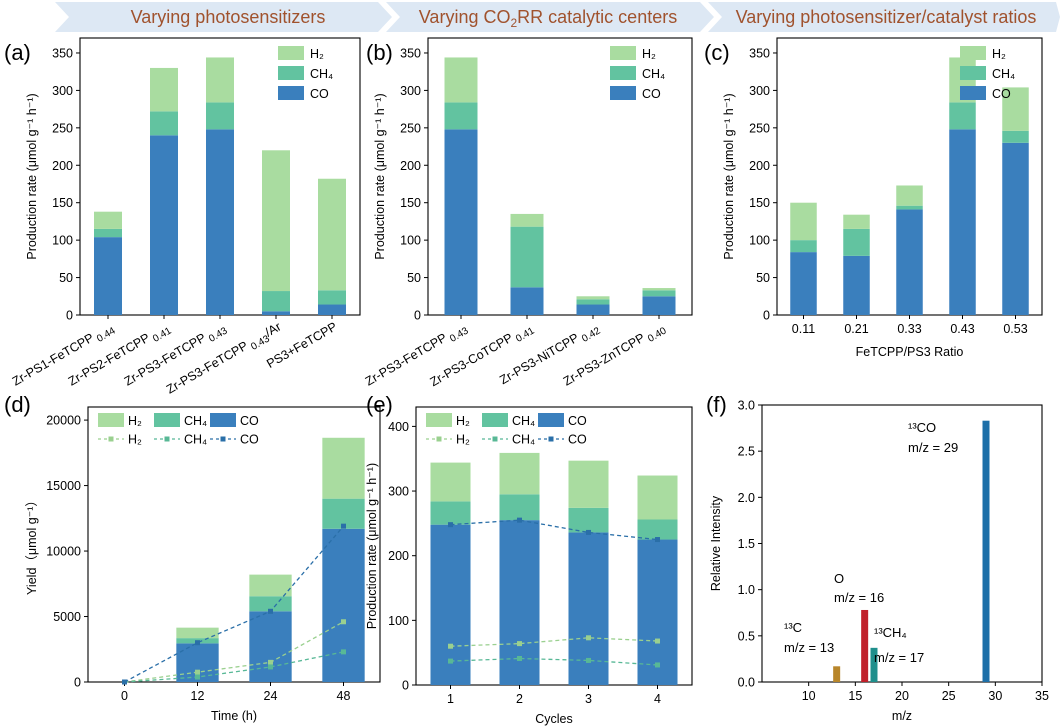  I want to click on panel-label: (e), so click(379, 404).